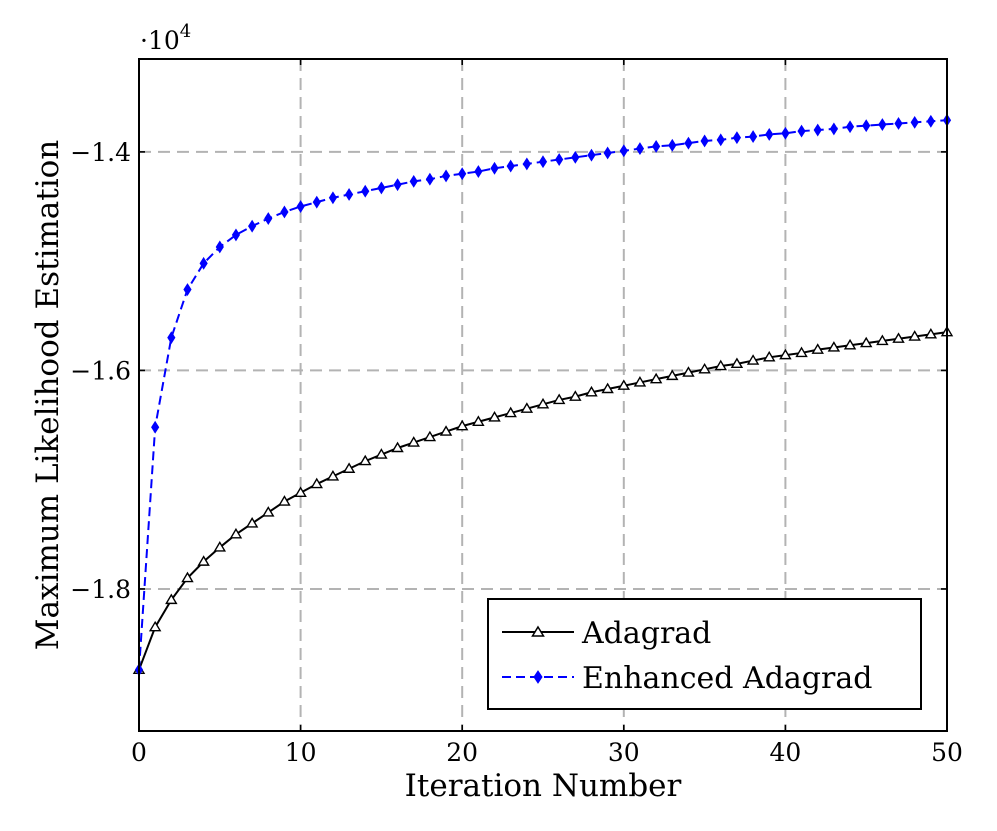 The width and height of the screenshot is (997, 831). I want to click on legend: Adagrad Enhanced Adagrad, so click(704, 654).